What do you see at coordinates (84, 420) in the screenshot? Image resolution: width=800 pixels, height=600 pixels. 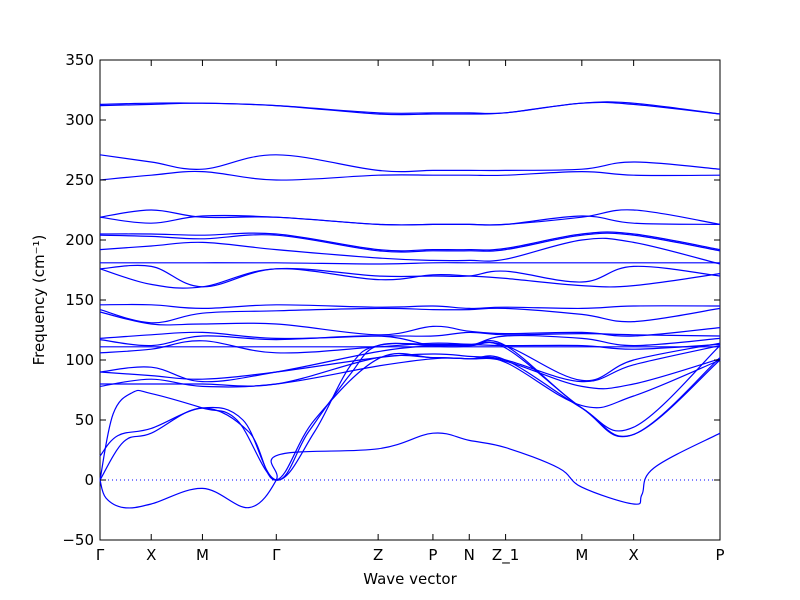 I see `y-tick-label: 50` at bounding box center [84, 420].